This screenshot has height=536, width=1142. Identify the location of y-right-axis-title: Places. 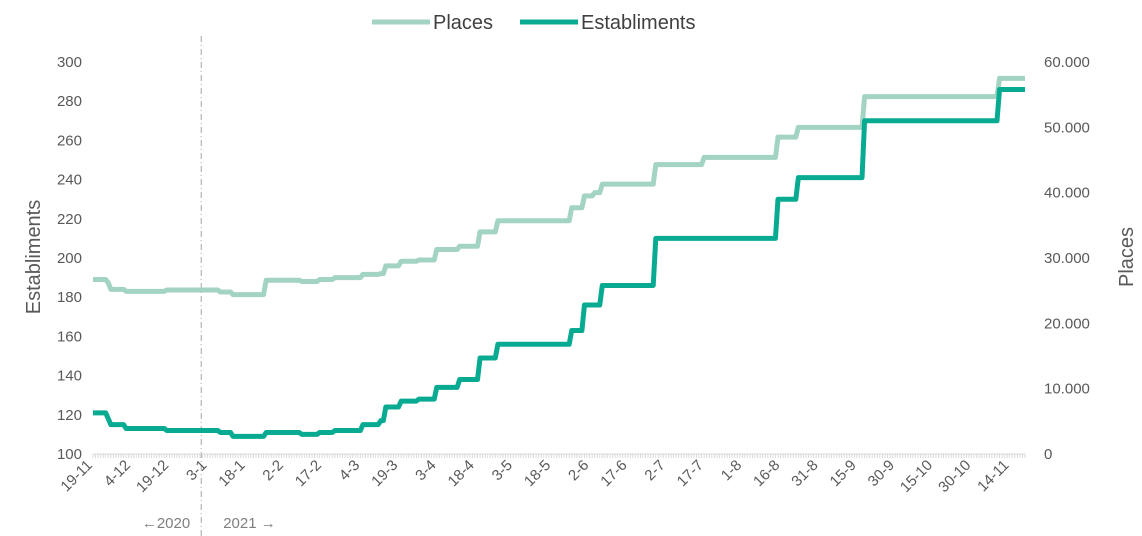
(1127, 257).